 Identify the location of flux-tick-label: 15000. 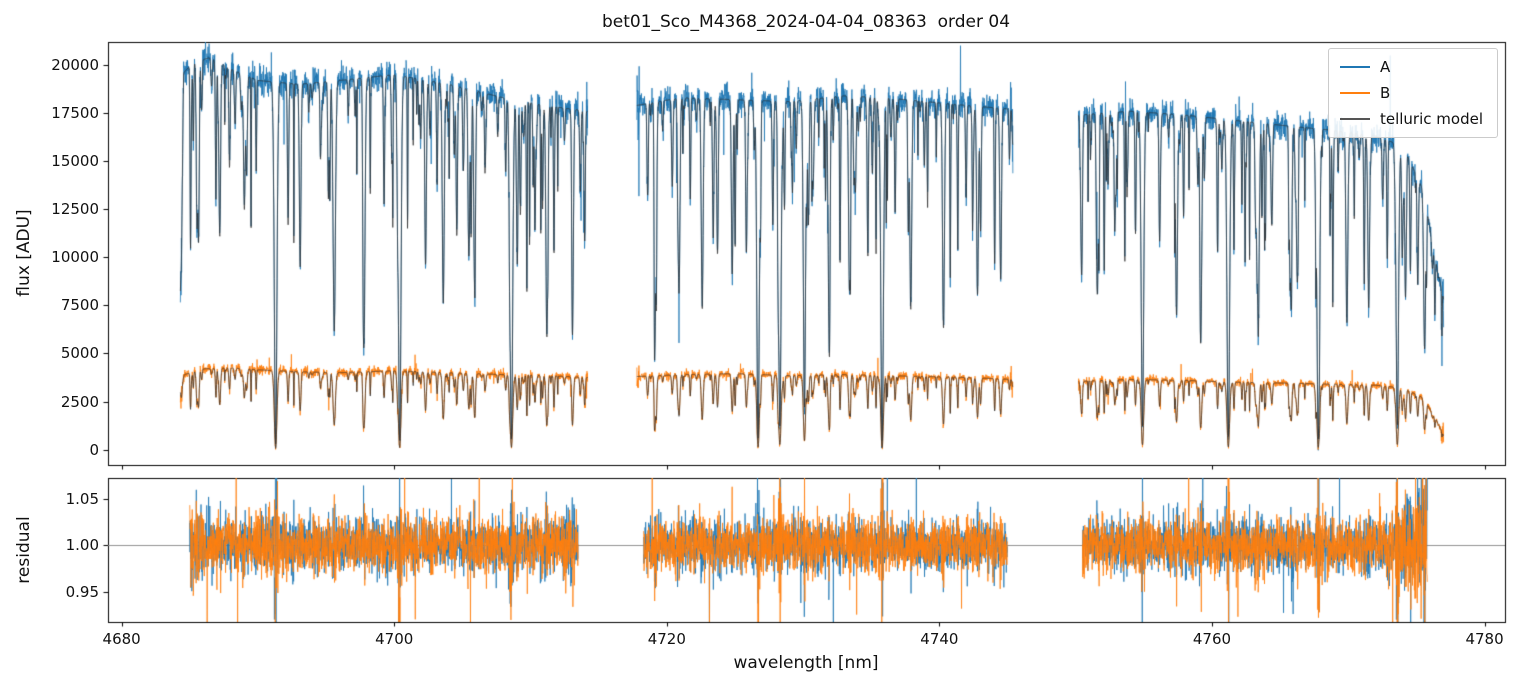
(75, 161).